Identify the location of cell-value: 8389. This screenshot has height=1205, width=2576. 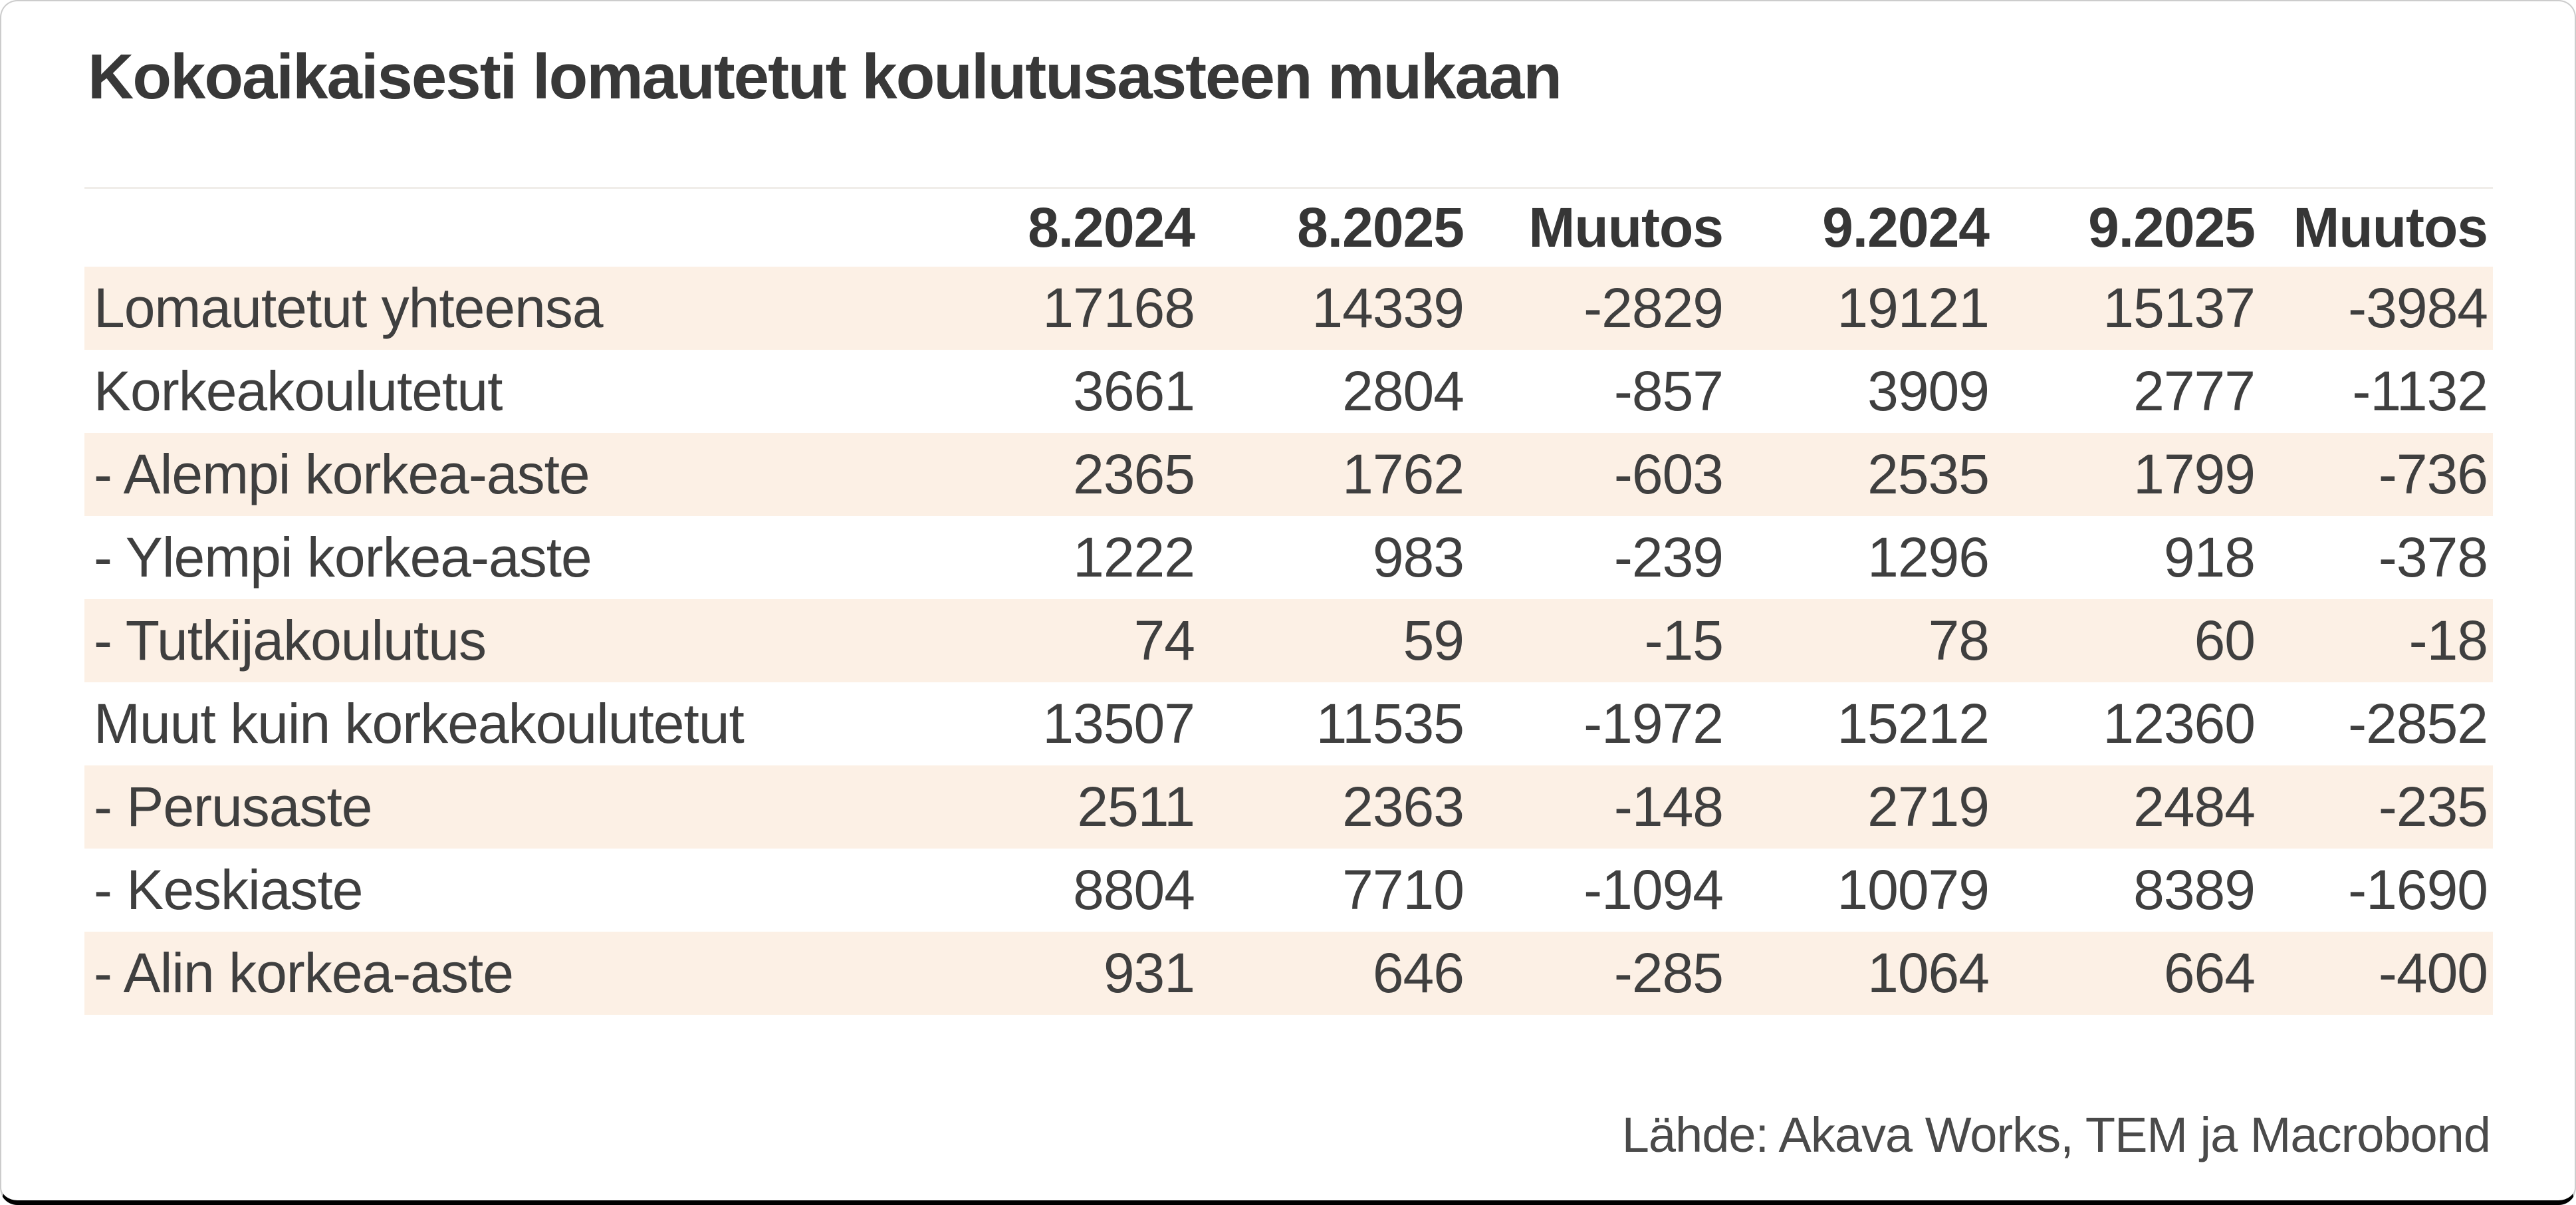
(2194, 890).